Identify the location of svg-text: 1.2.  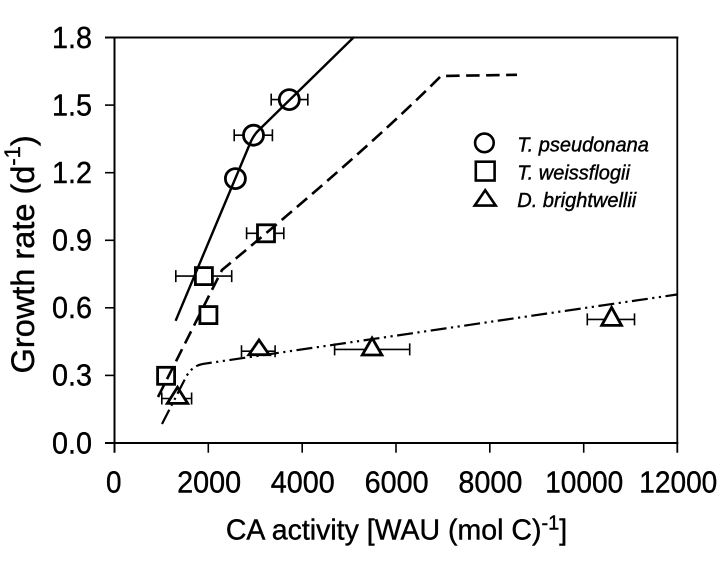
(72, 172).